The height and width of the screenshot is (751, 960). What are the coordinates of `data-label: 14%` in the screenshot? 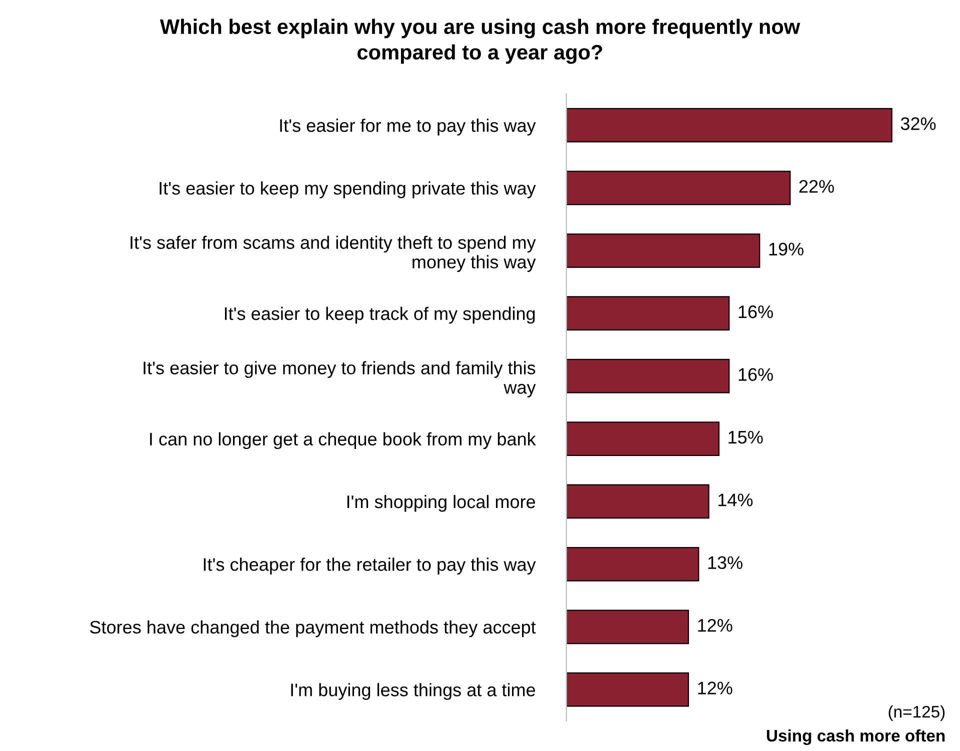 It's located at (735, 500).